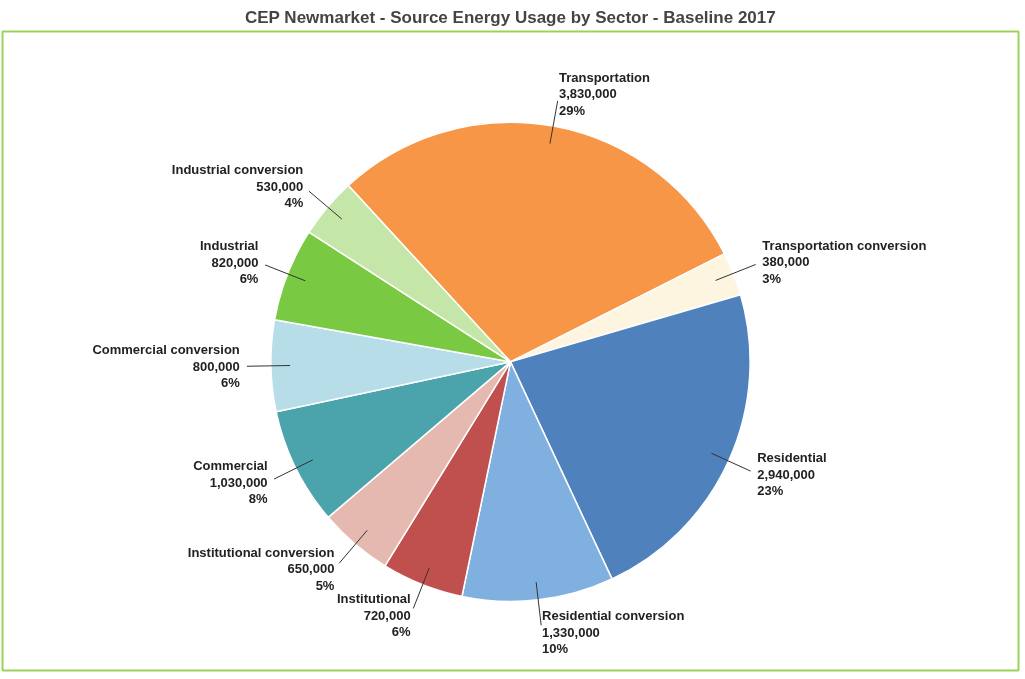 The image size is (1025, 679). Describe the element at coordinates (387, 623) in the screenshot. I see `data-label: 720,000 6%` at that location.